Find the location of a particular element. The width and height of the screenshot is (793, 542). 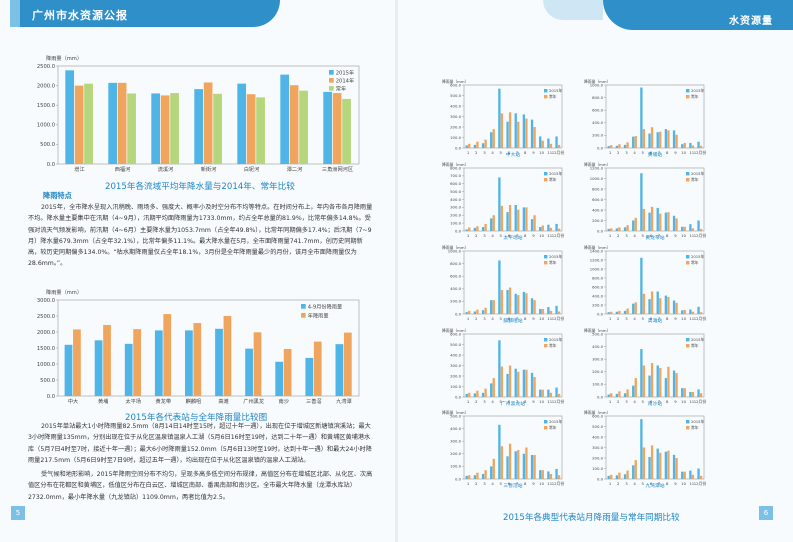

mini10-xtick-label: 12月份 is located at coordinates (700, 483).